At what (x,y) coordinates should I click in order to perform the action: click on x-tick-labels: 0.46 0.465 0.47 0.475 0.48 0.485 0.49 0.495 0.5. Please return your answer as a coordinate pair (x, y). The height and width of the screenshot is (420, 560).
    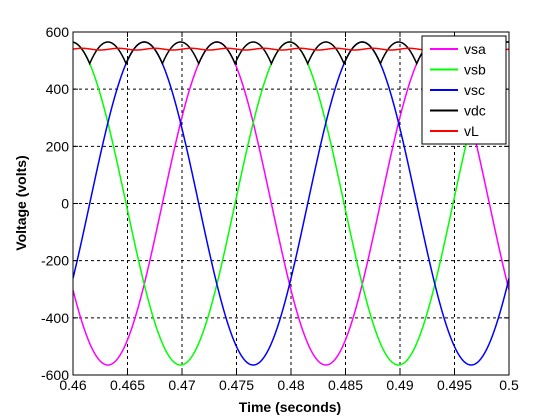
    Looking at the image, I should click on (289, 385).